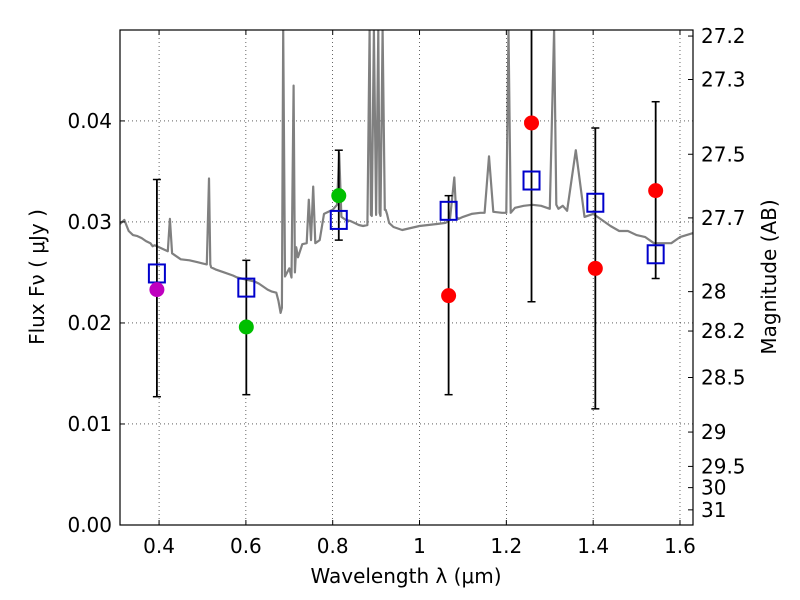  Describe the element at coordinates (713, 432) in the screenshot. I see `right-tick-label: 29` at that location.